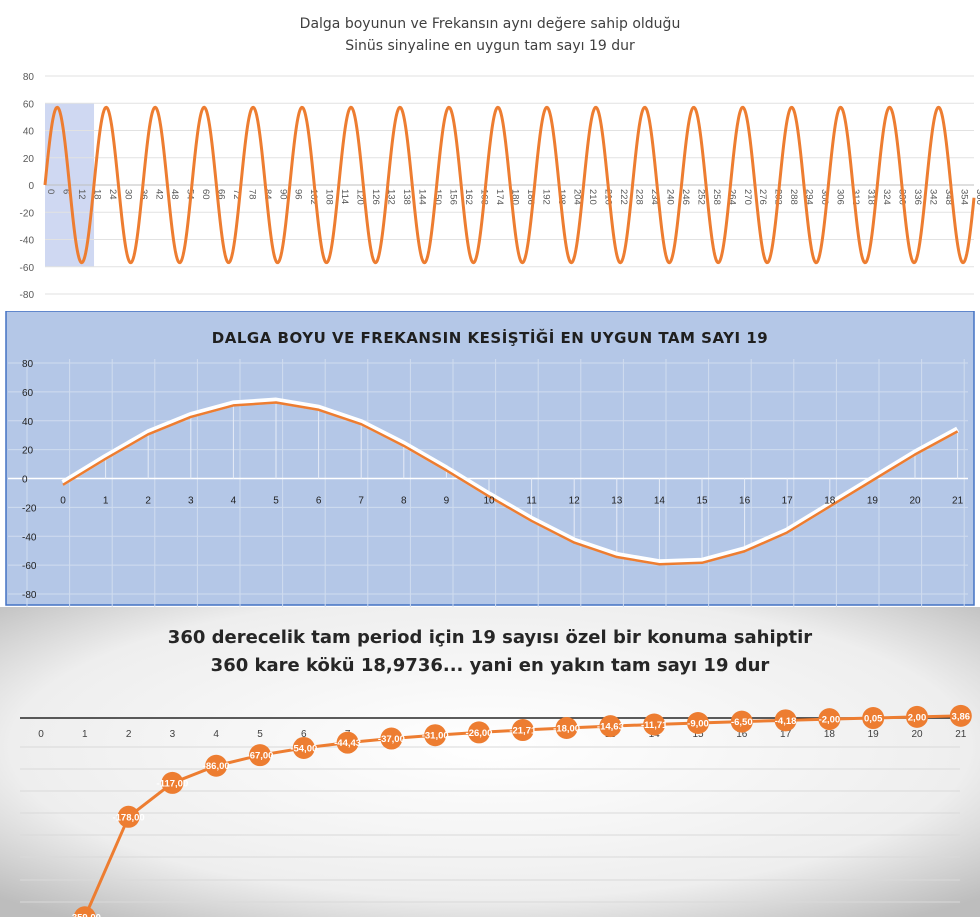 Image resolution: width=980 pixels, height=917 pixels. Describe the element at coordinates (28, 422) in the screenshot. I see `y-tick-label: 40` at that location.